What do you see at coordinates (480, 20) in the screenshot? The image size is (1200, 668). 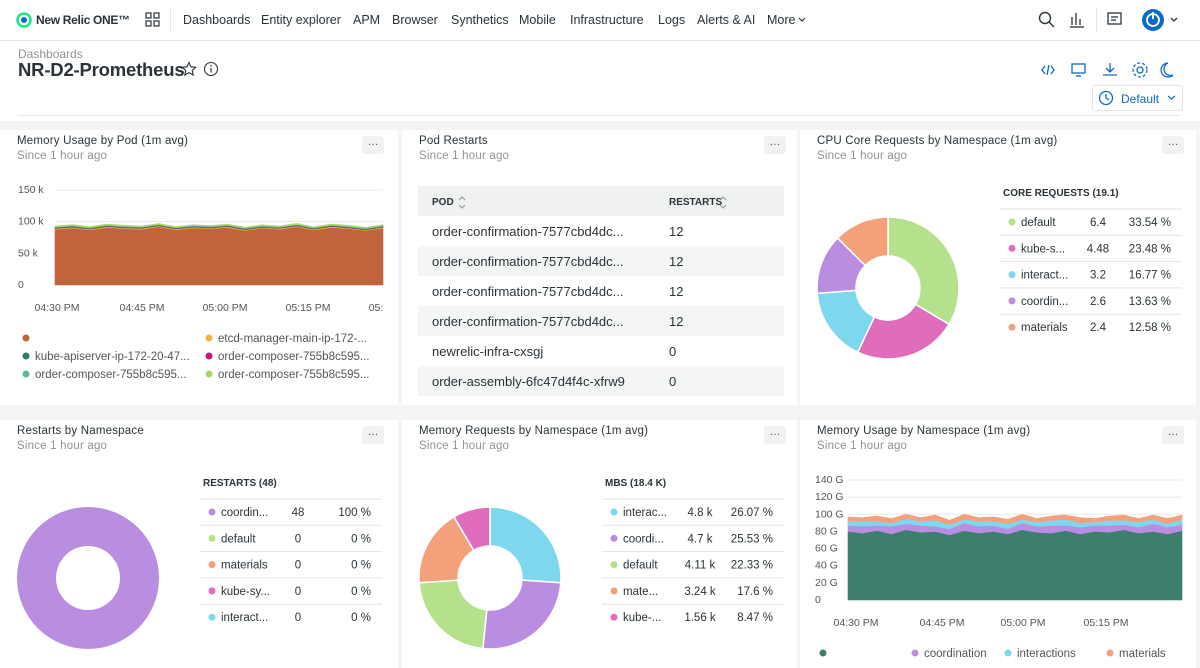 I see `nav-item: Synthetics` at bounding box center [480, 20].